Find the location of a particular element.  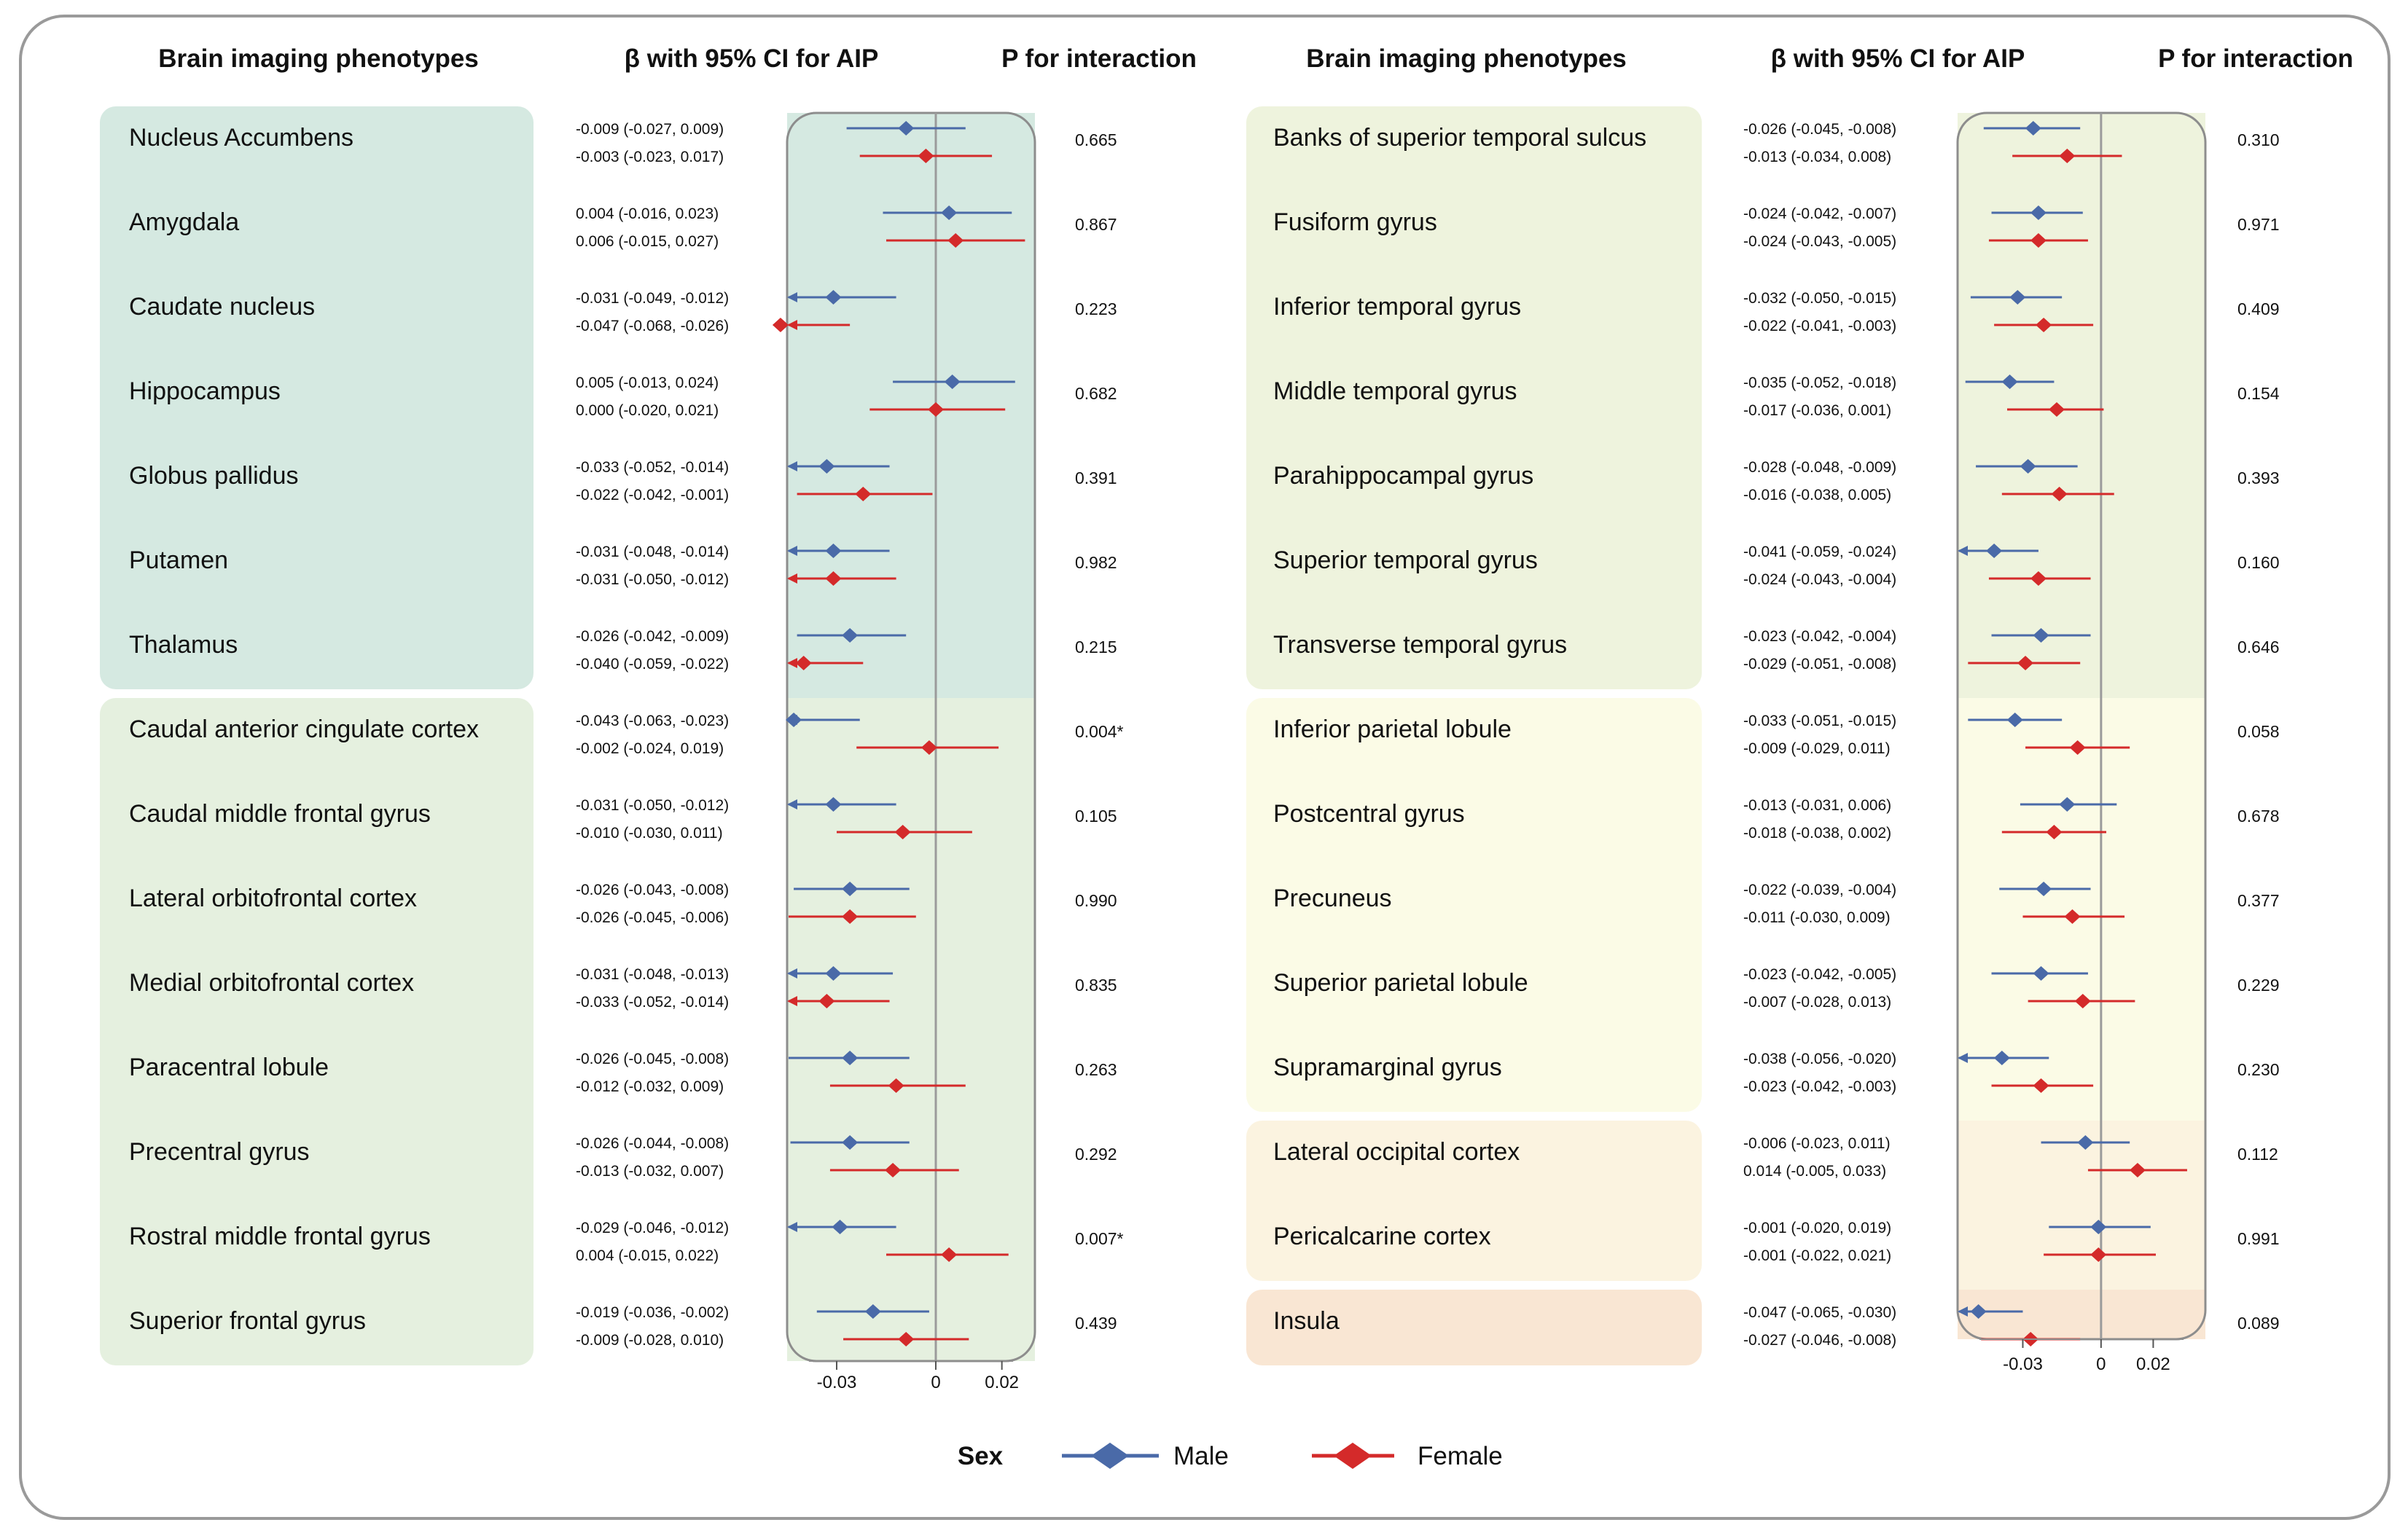

left-female-estimate-label: -0.009 (-0.028, 0.010) is located at coordinates (650, 1340).